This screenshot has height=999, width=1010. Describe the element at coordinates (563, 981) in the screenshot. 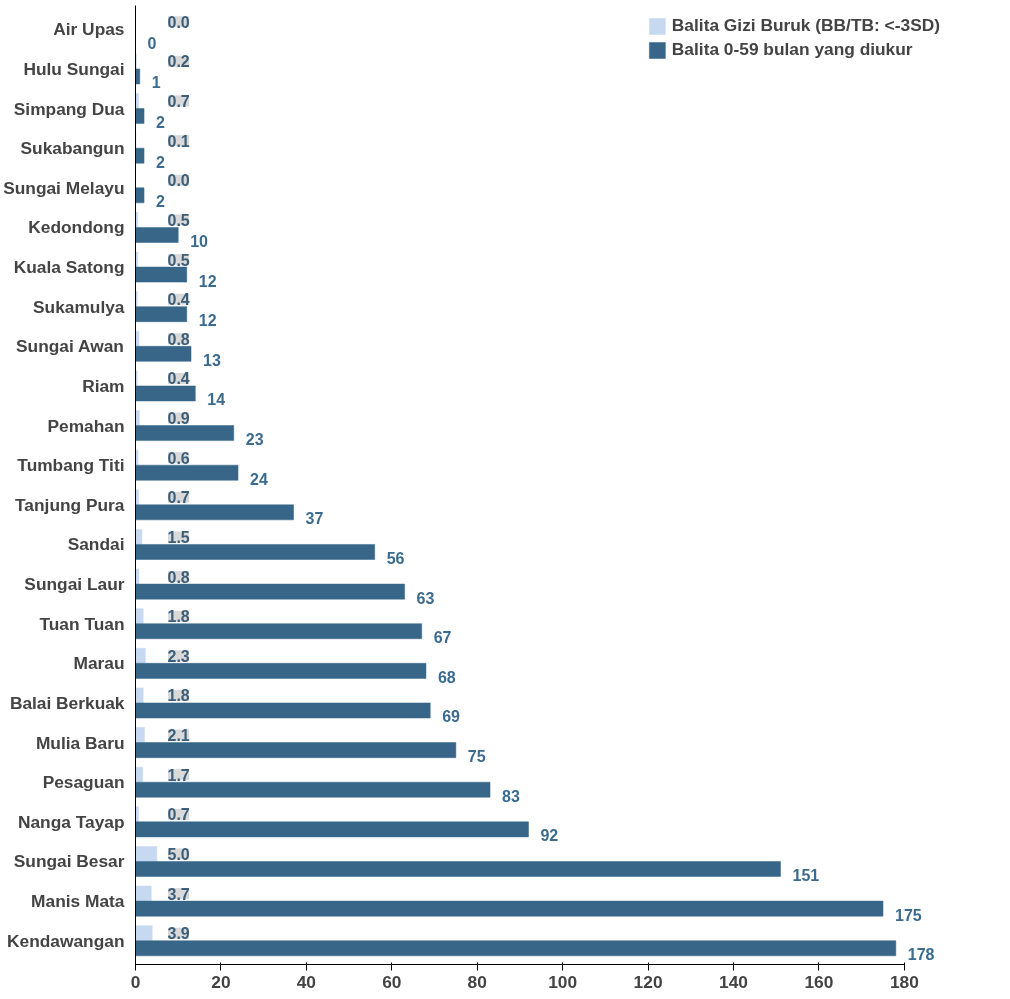

I see `x-tick-label: 100` at that location.